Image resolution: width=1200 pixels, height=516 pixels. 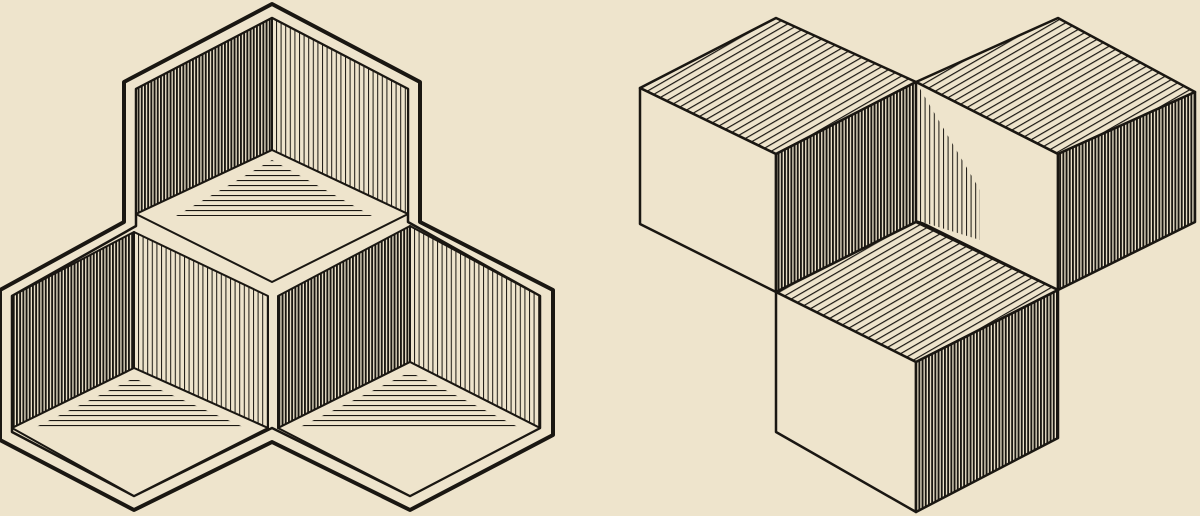 I want to click on bottom-right-hollow-cell, so click(x=409, y=361).